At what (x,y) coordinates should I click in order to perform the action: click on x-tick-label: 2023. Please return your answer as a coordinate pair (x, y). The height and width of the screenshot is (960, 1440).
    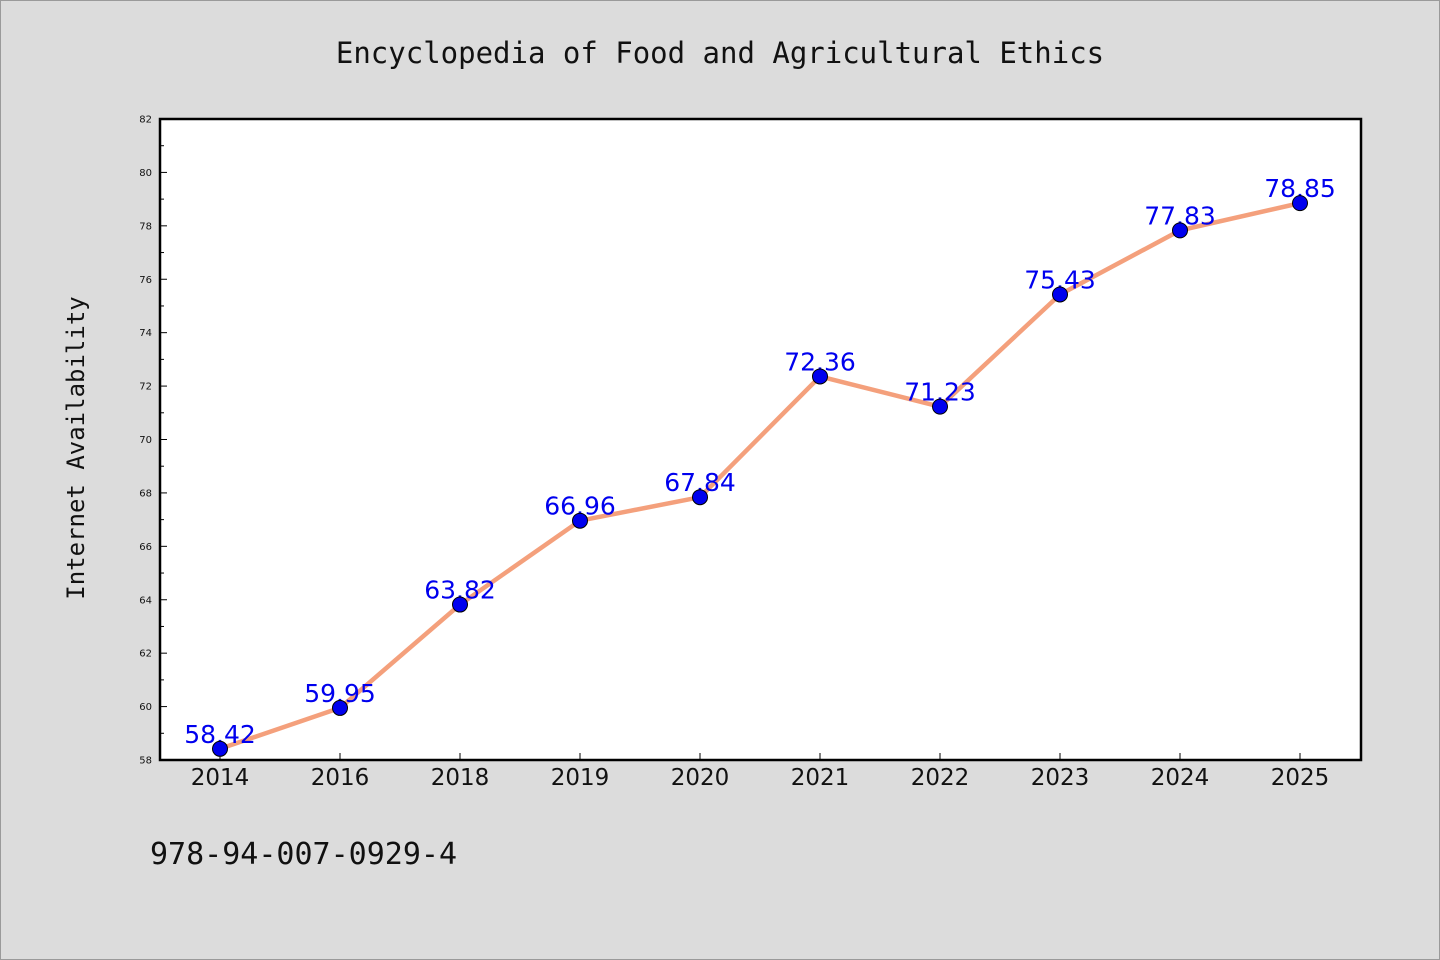
    Looking at the image, I should click on (1060, 778).